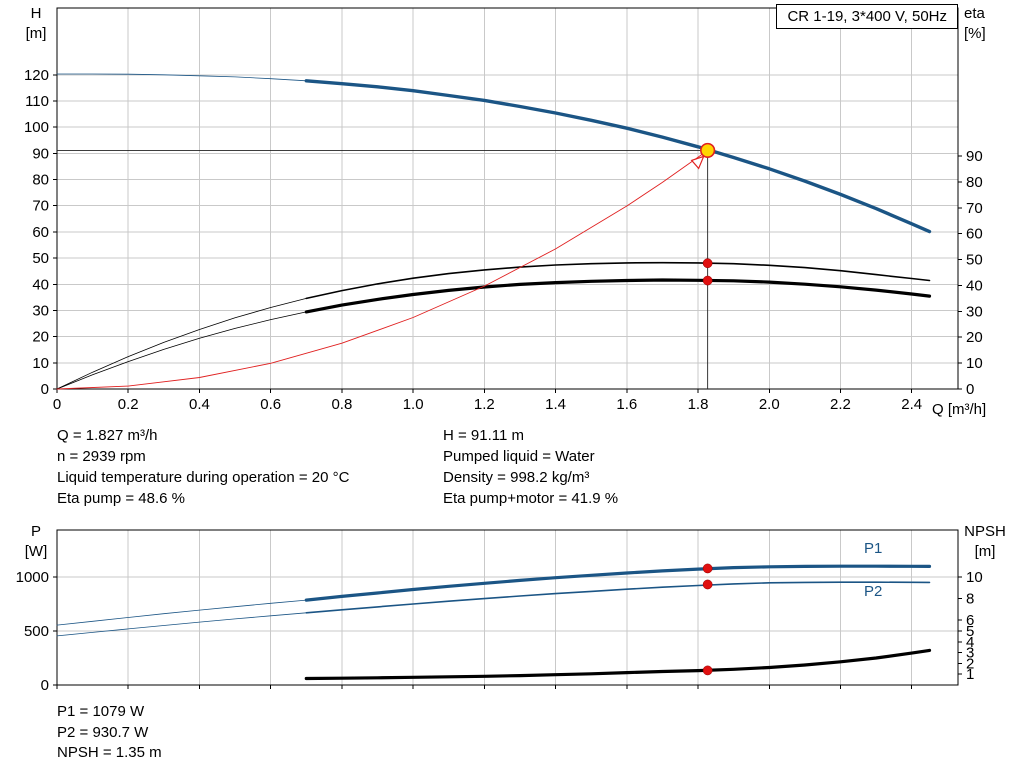 Image resolution: width=1024 pixels, height=781 pixels. Describe the element at coordinates (769, 404) in the screenshot. I see `svg-text: 2.0` at that location.